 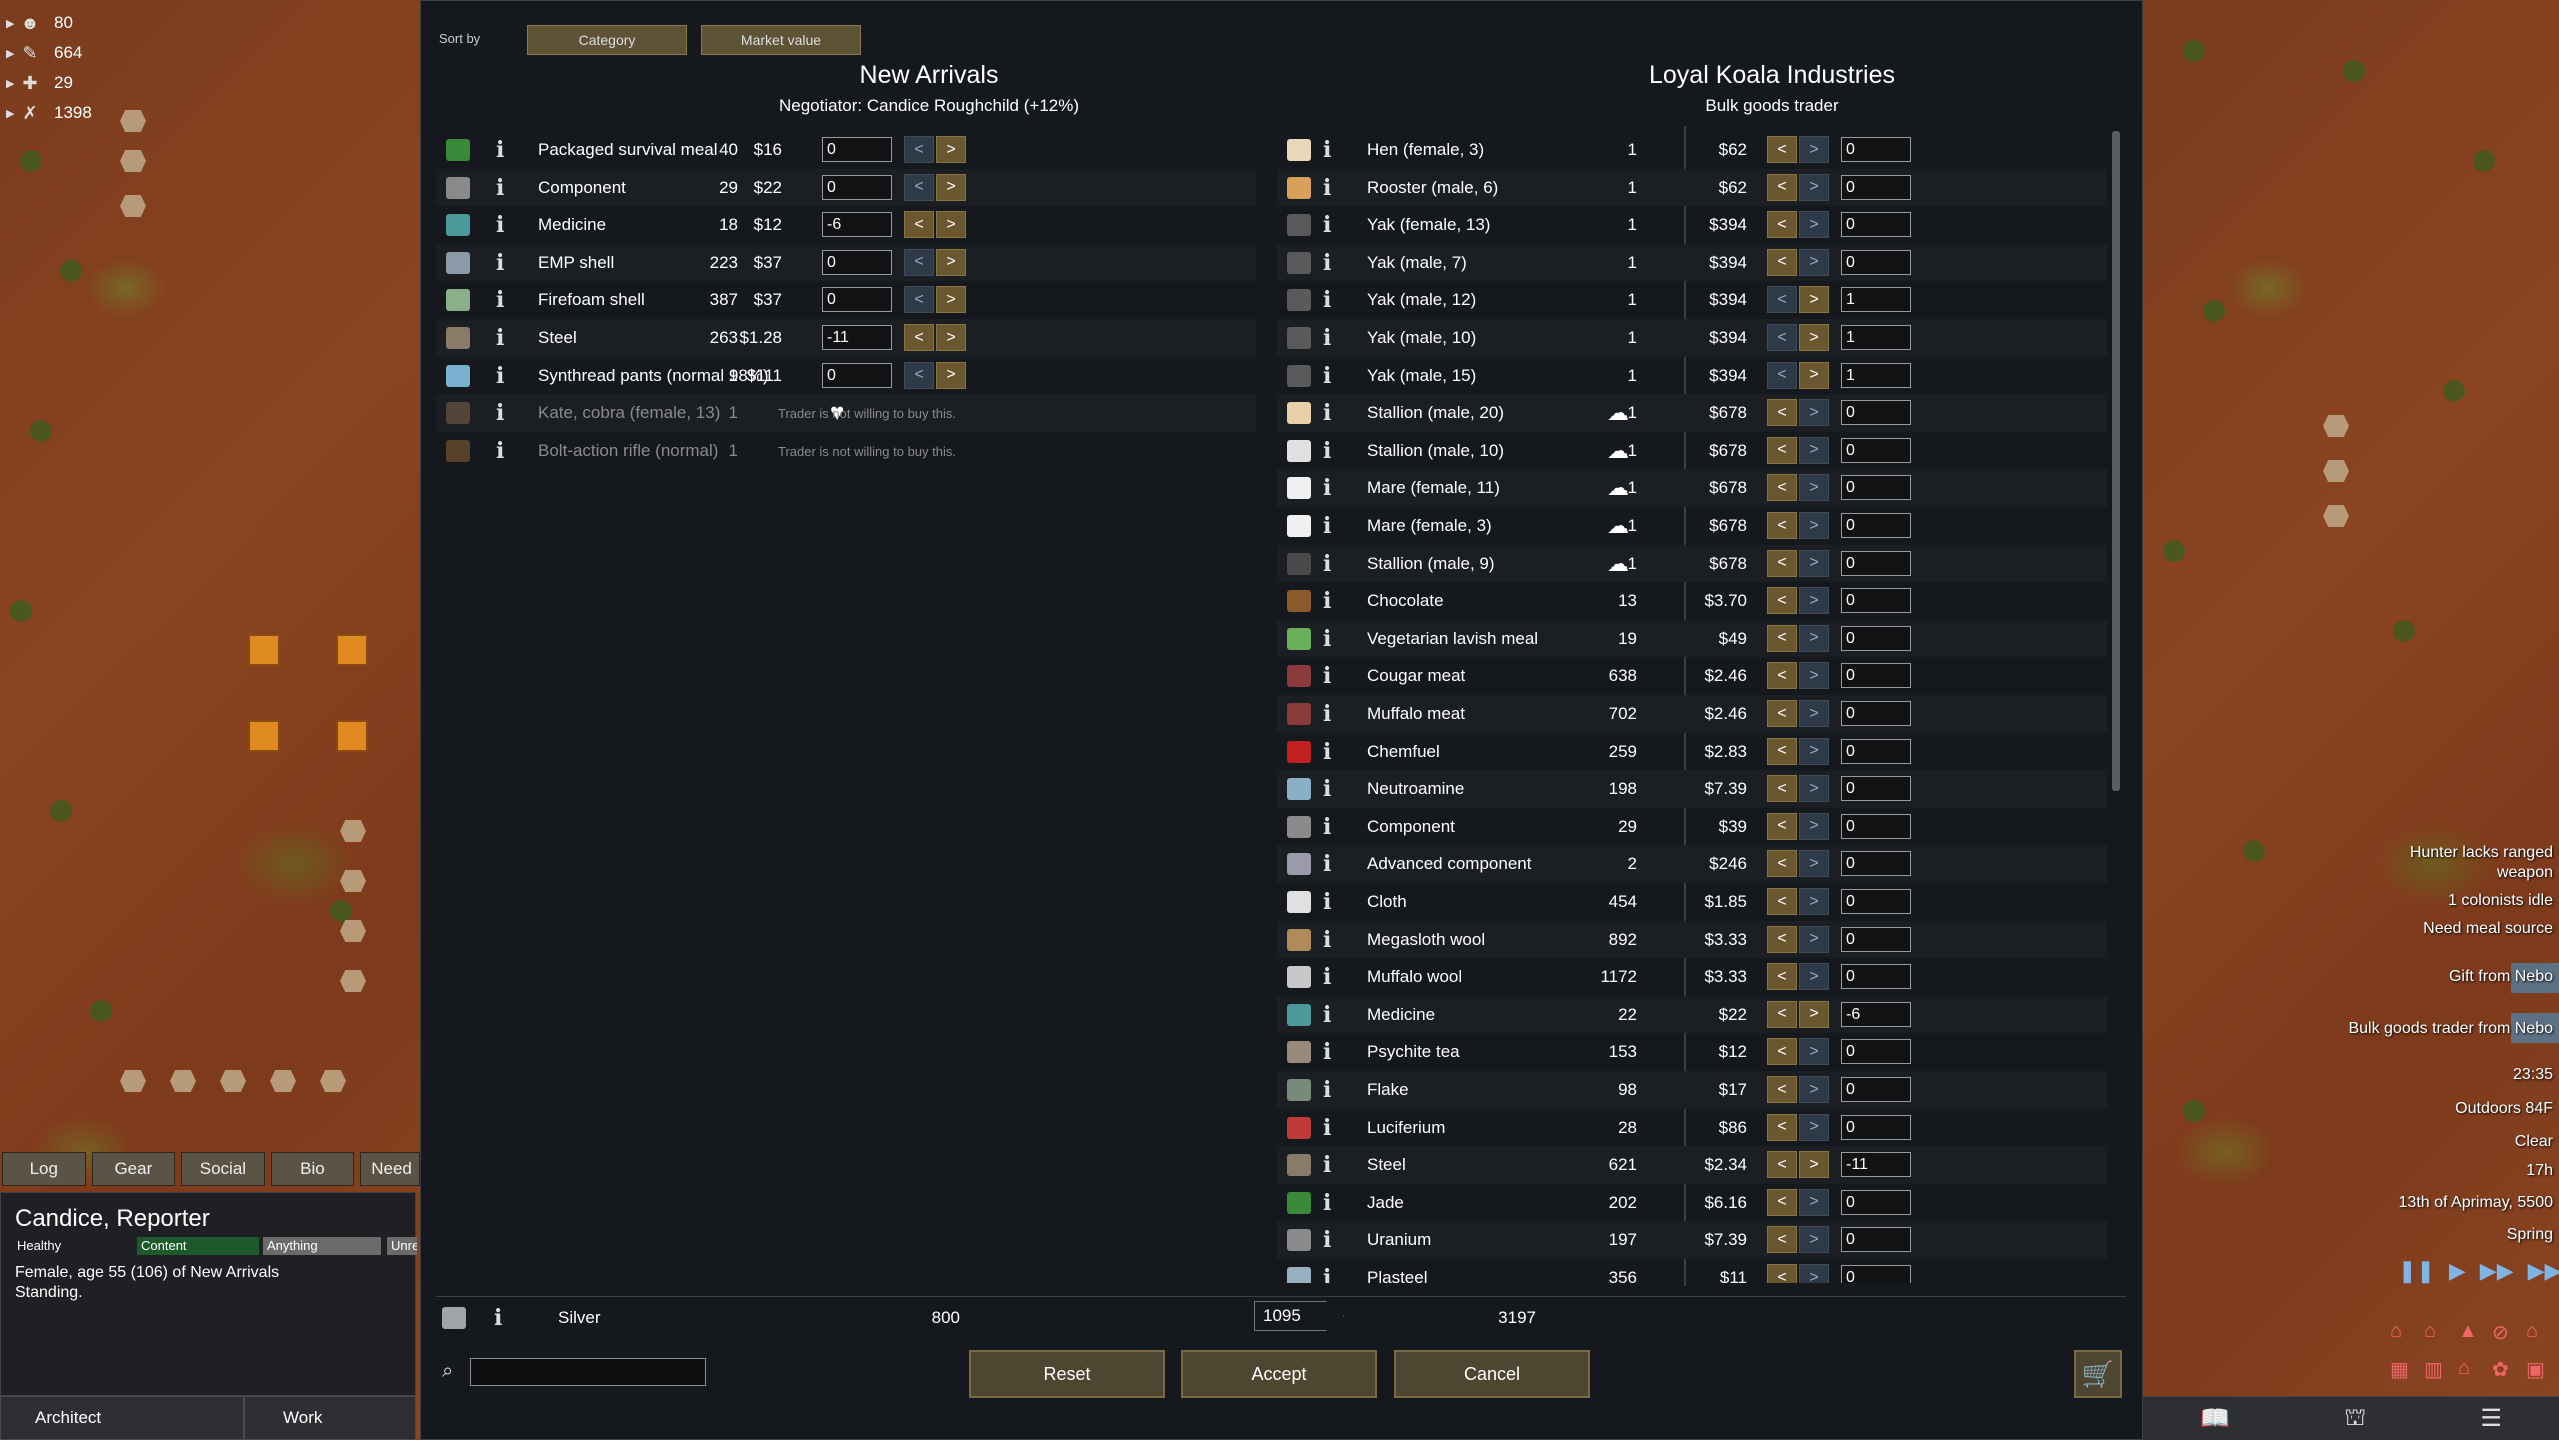 I want to click on plant-icon: ✿, so click(x=2500, y=1370).